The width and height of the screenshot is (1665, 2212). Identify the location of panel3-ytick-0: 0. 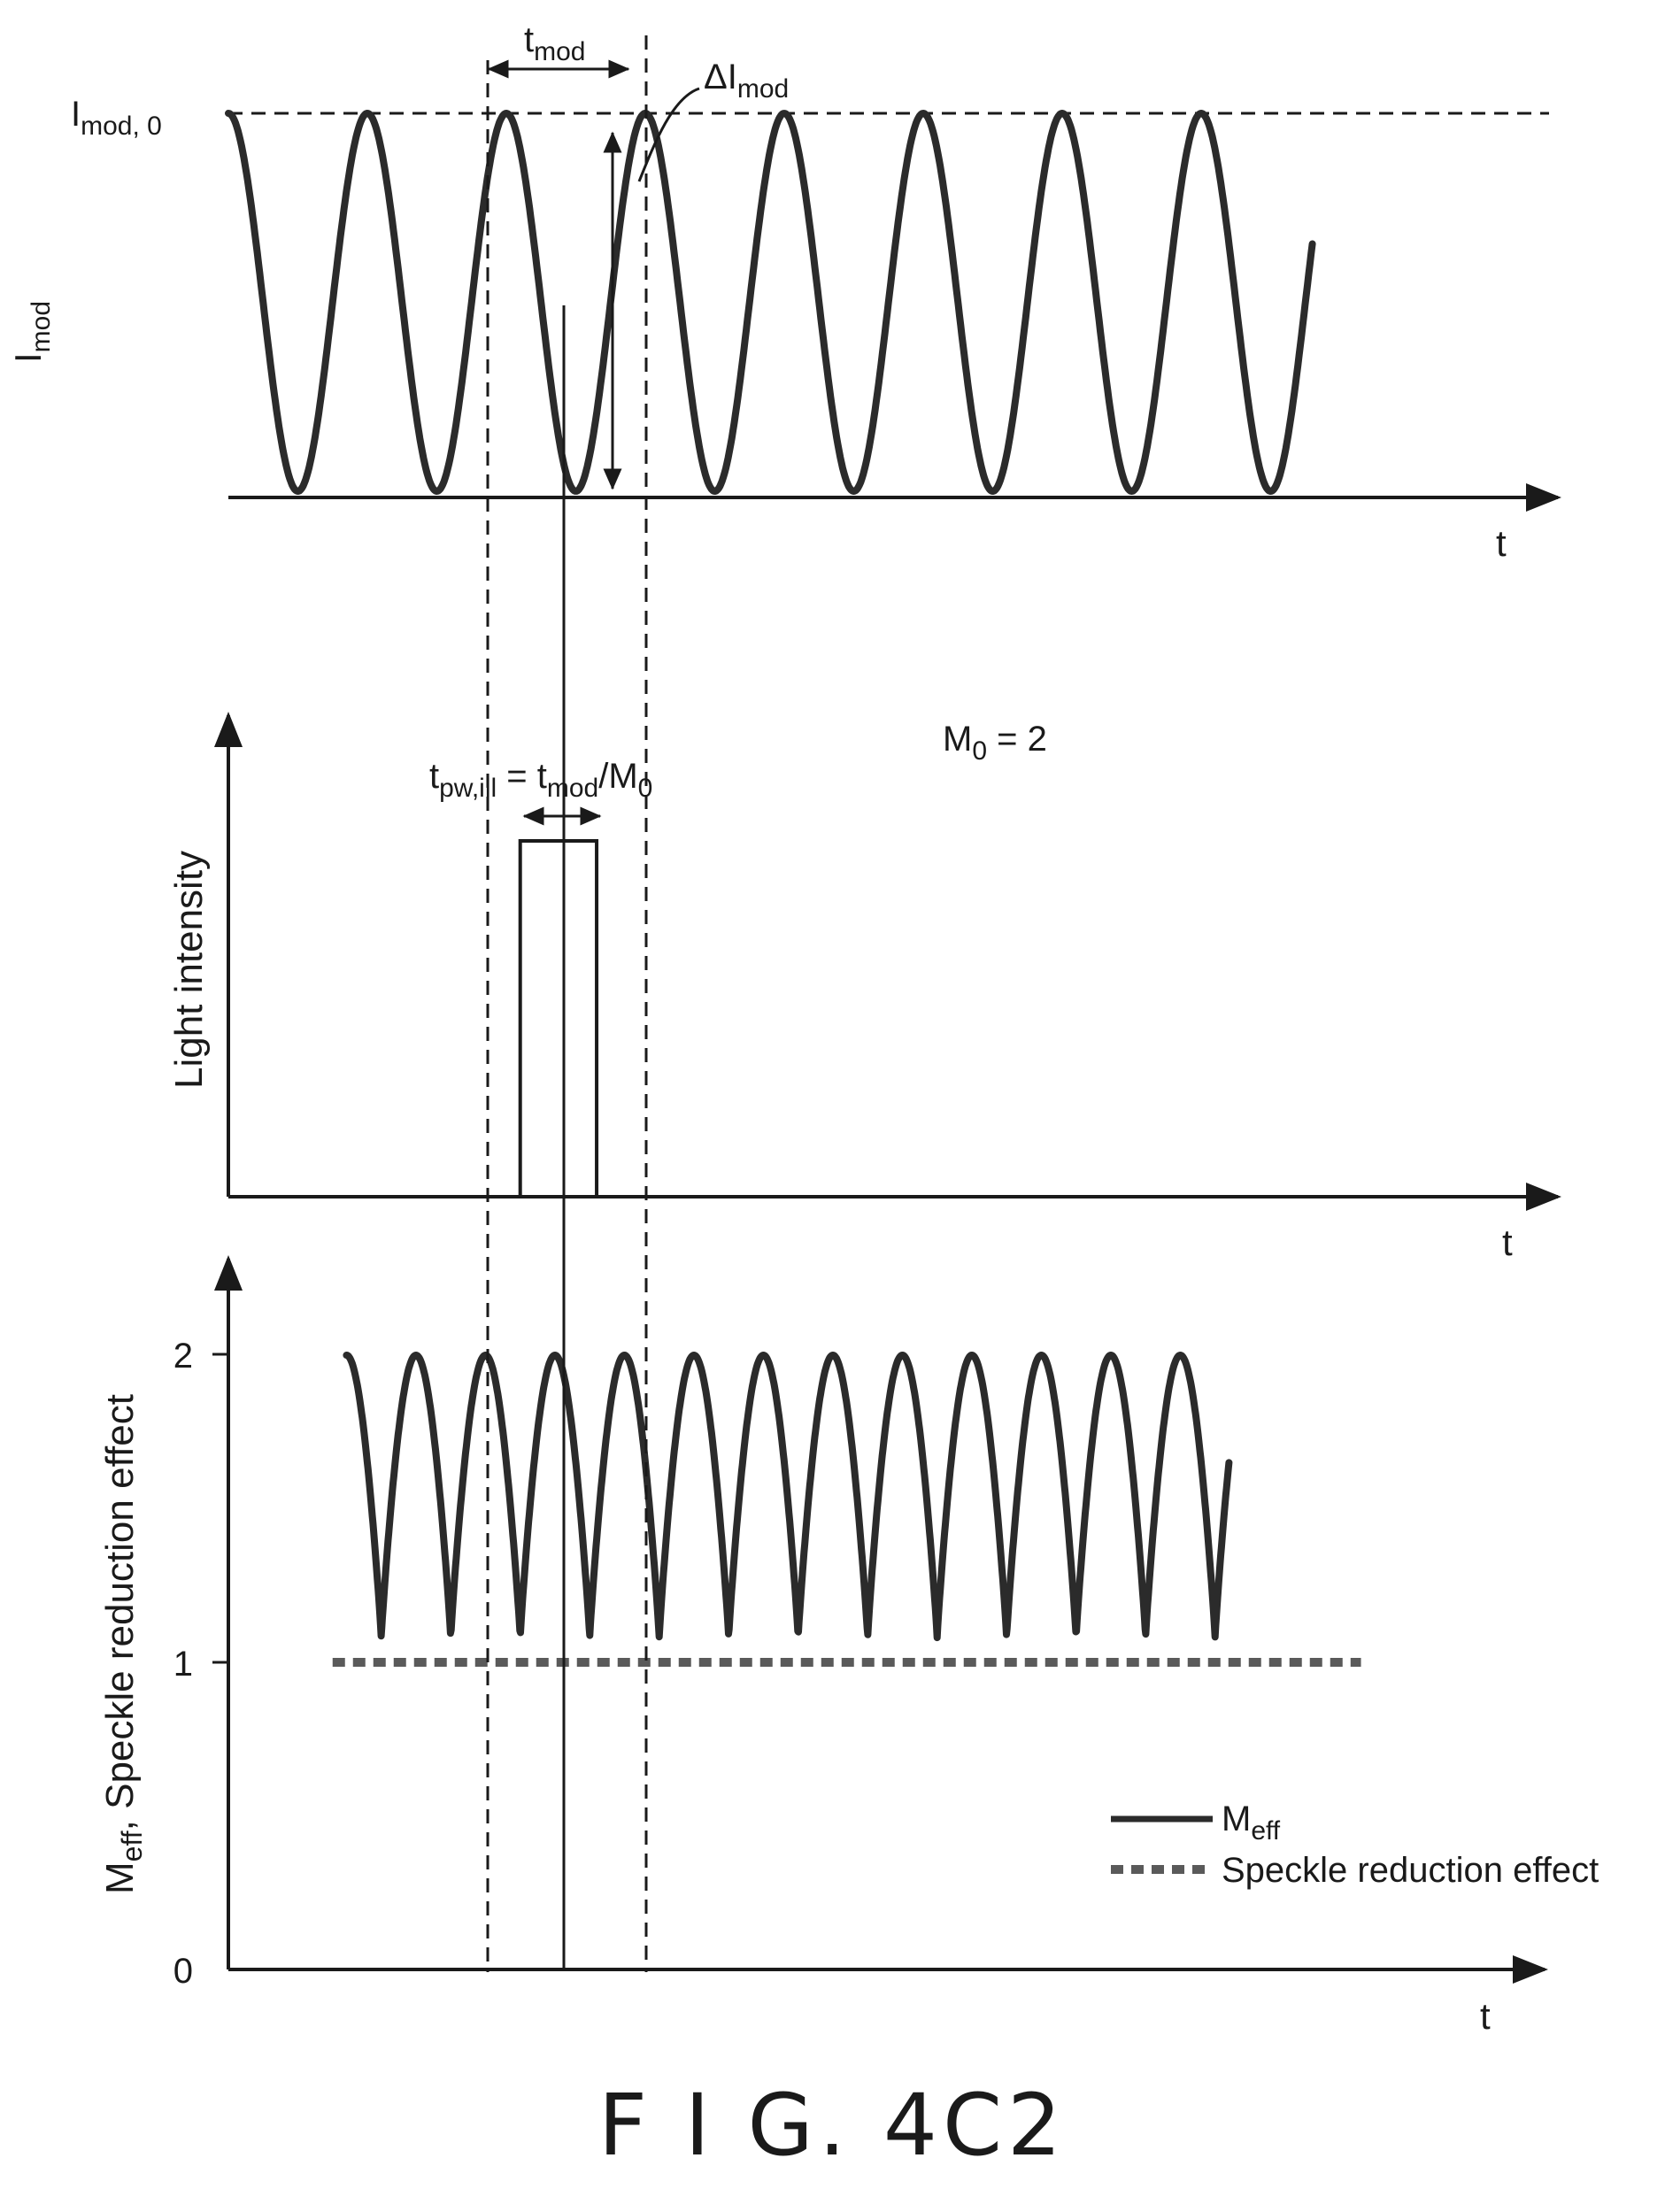
(183, 1971).